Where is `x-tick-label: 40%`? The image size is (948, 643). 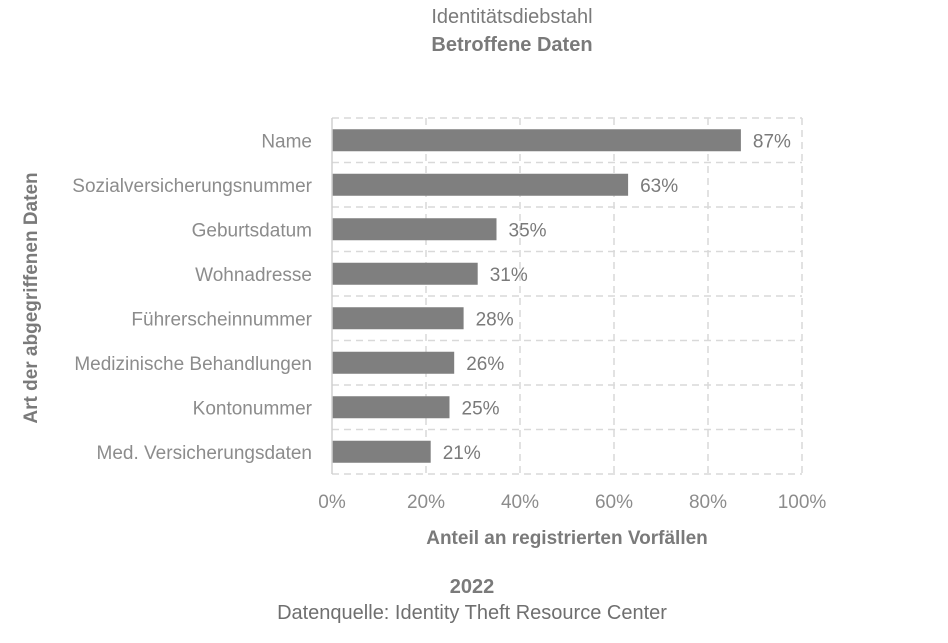
x-tick-label: 40% is located at coordinates (520, 502).